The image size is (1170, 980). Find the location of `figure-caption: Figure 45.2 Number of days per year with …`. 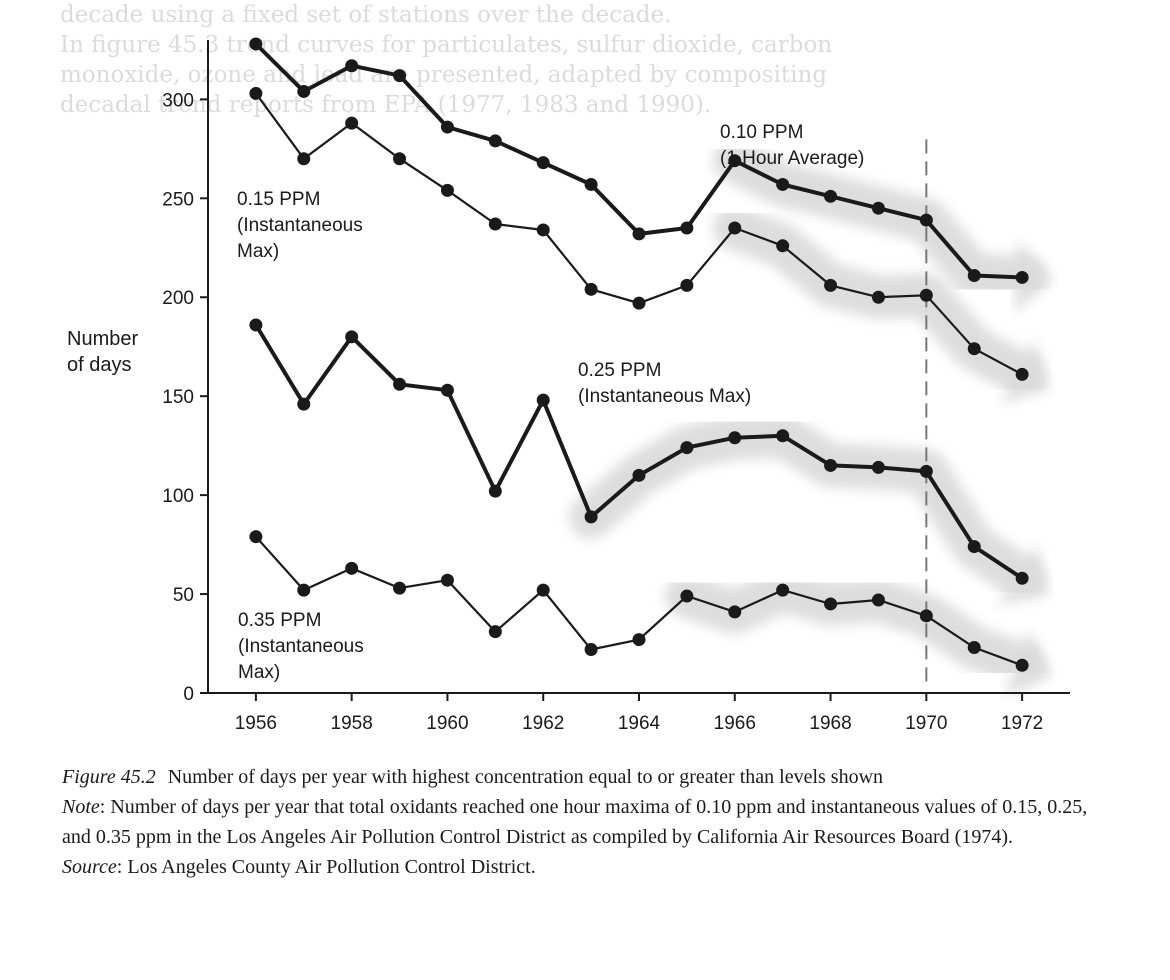

figure-caption: Figure 45.2 Number of days per year with … is located at coordinates (582, 822).